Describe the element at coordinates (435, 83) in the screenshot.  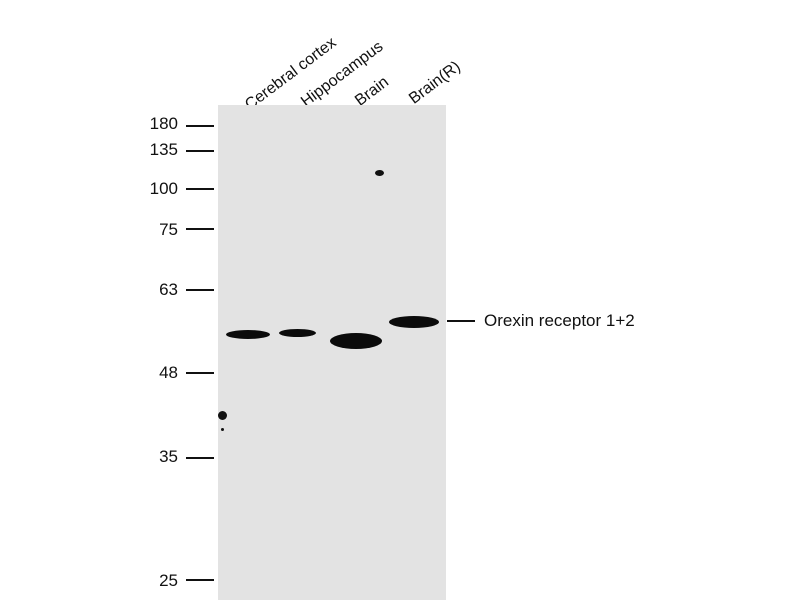
I see `lane-label-brain-r: Brain(R)` at that location.